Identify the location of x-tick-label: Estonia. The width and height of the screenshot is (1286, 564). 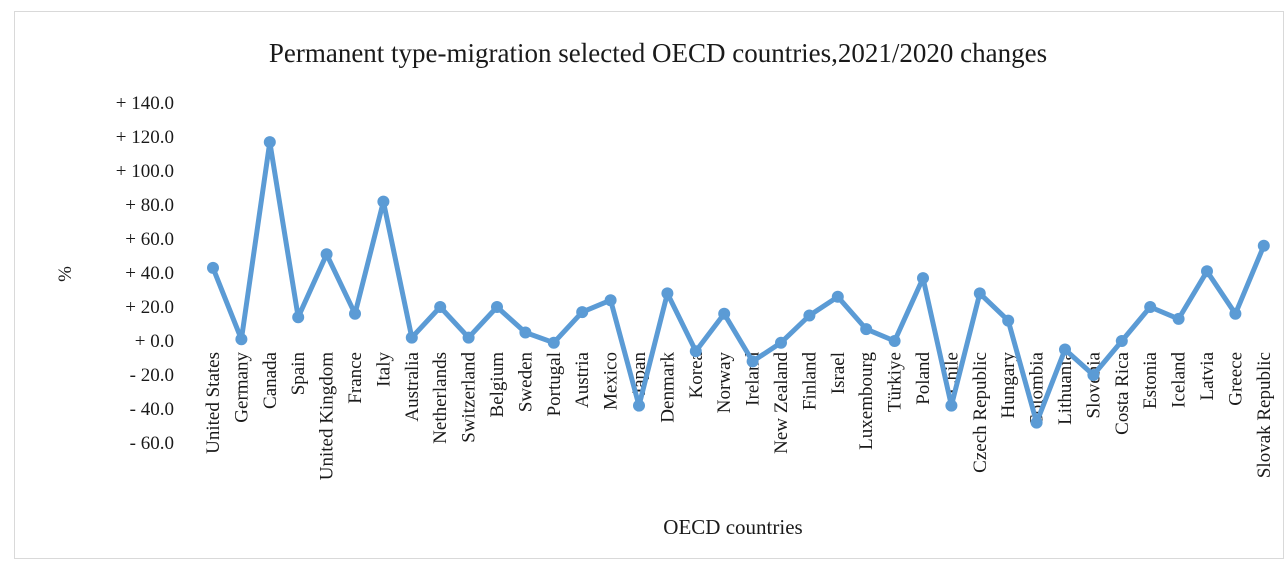
(1150, 380).